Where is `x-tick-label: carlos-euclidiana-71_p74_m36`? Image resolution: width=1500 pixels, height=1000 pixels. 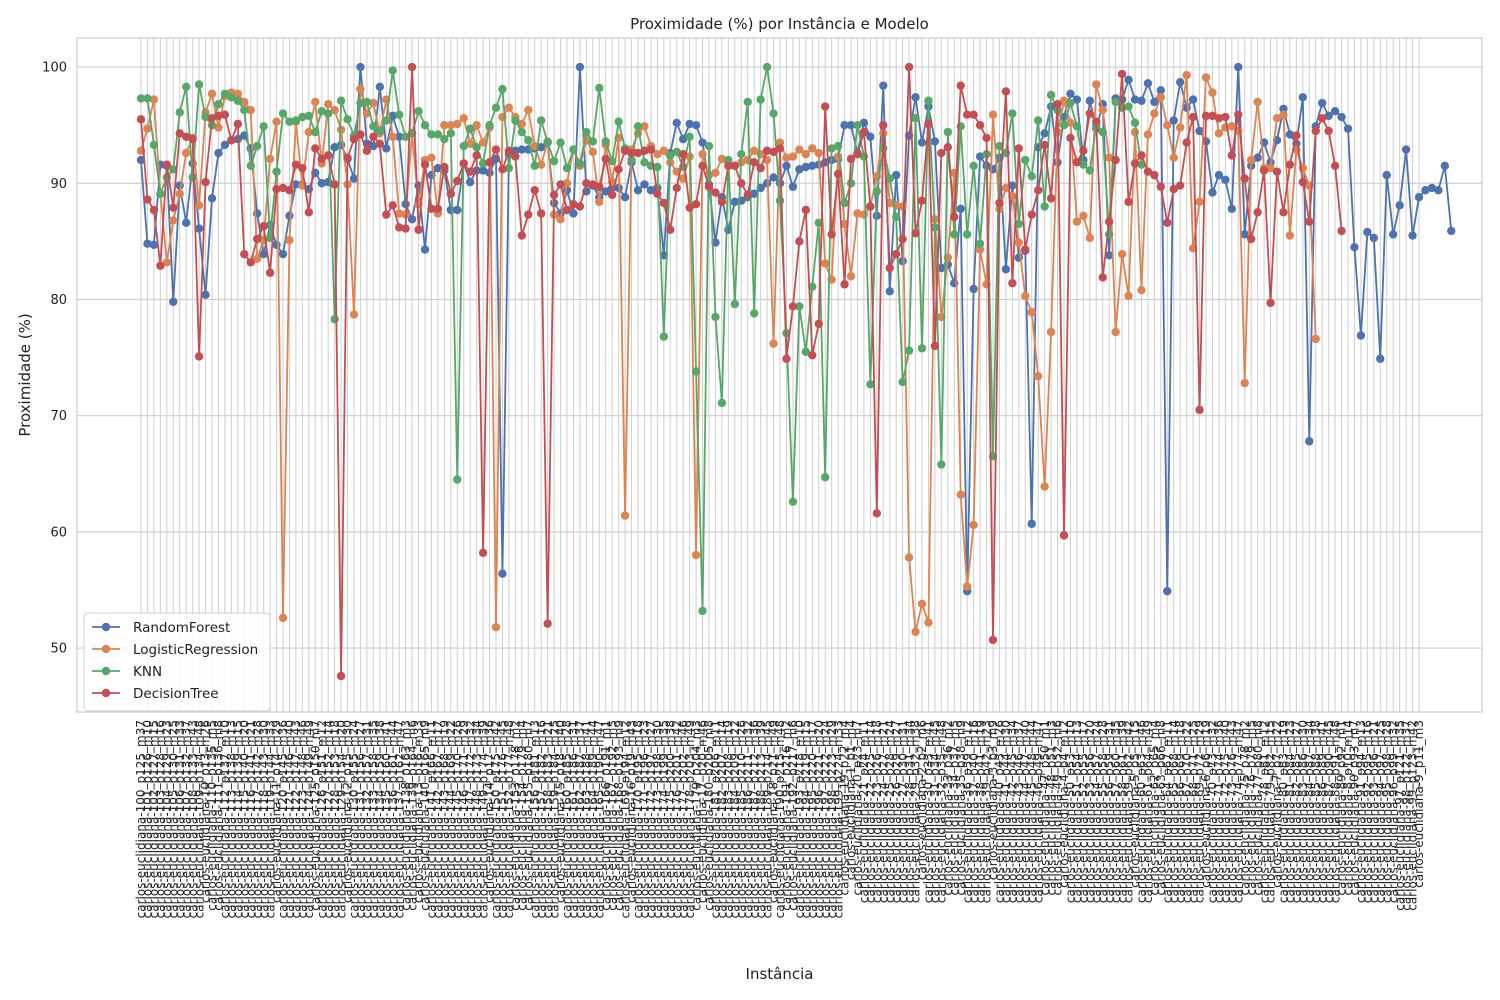
x-tick-label: carlos-euclidiana-71_p74_m36 is located at coordinates (1219, 811).